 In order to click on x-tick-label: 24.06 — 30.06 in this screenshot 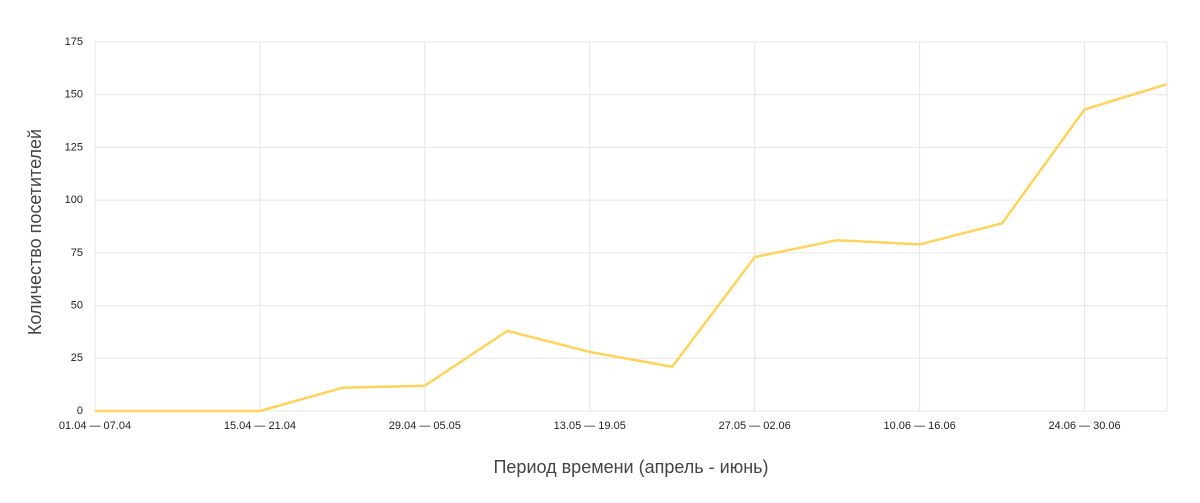, I will do `click(1084, 426)`.